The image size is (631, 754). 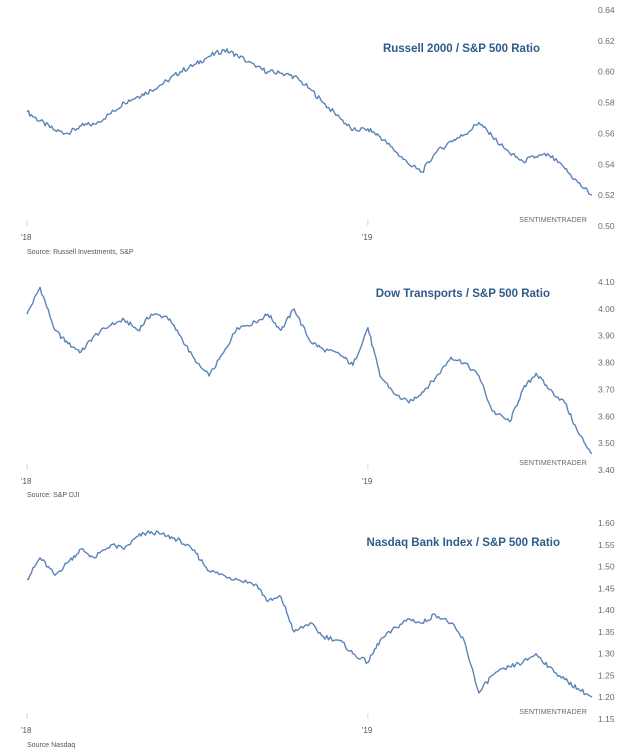 What do you see at coordinates (606, 632) in the screenshot?
I see `y-tick-label: 1.35` at bounding box center [606, 632].